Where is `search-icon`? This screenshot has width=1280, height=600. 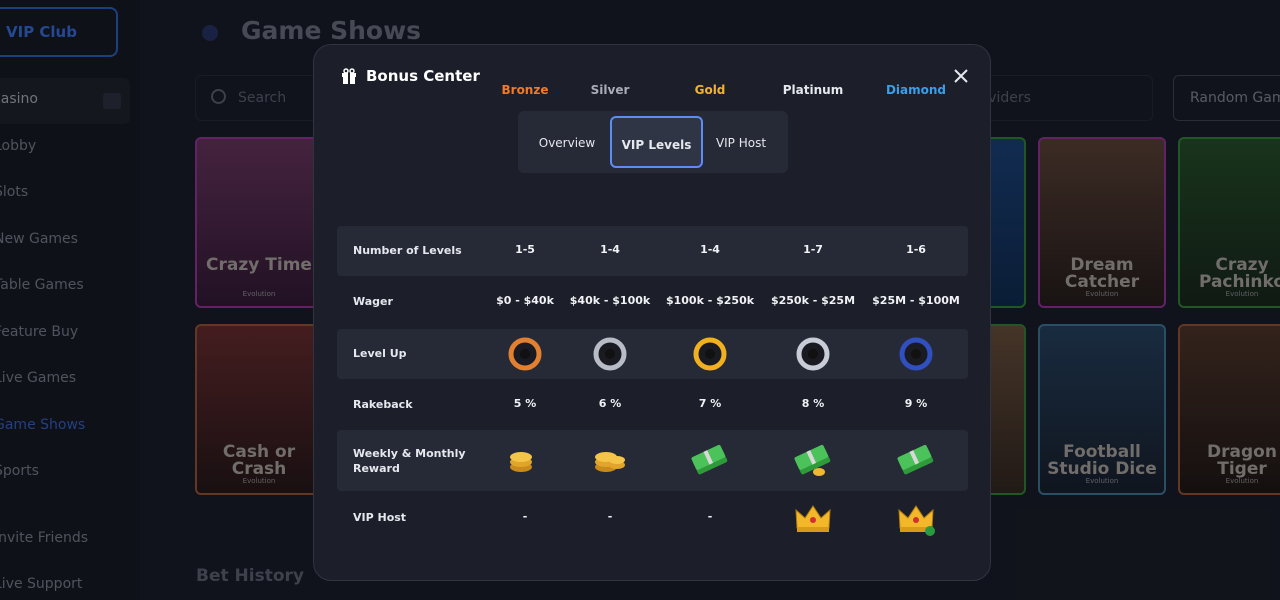
search-icon is located at coordinates (218, 96).